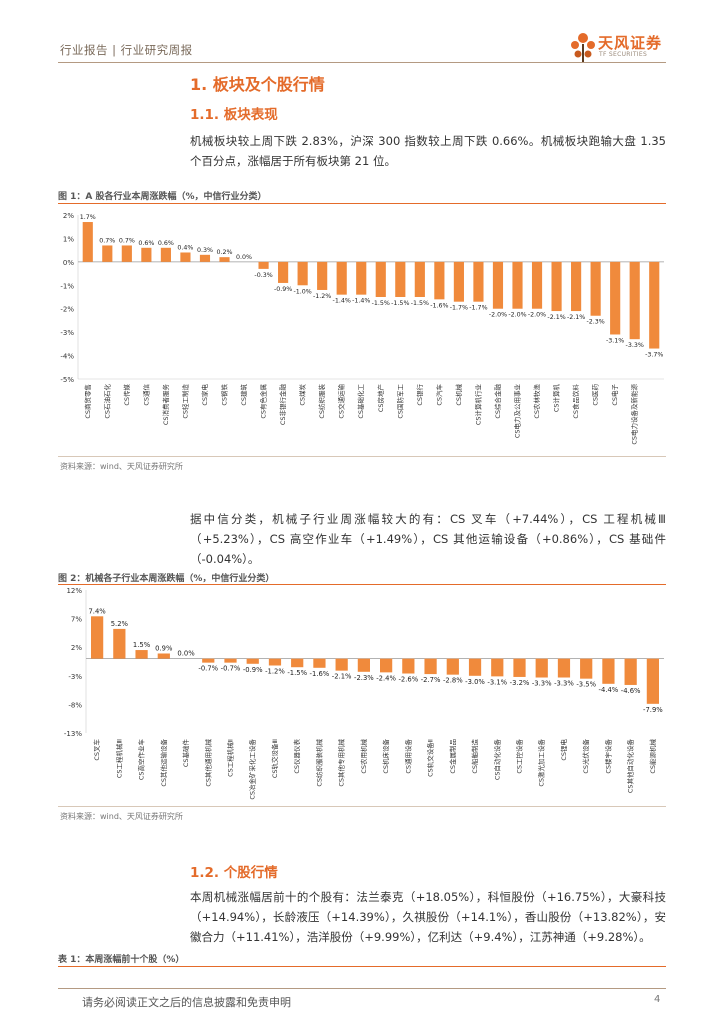  What do you see at coordinates (630, 43) in the screenshot?
I see `logo-text: 天风证券` at bounding box center [630, 43].